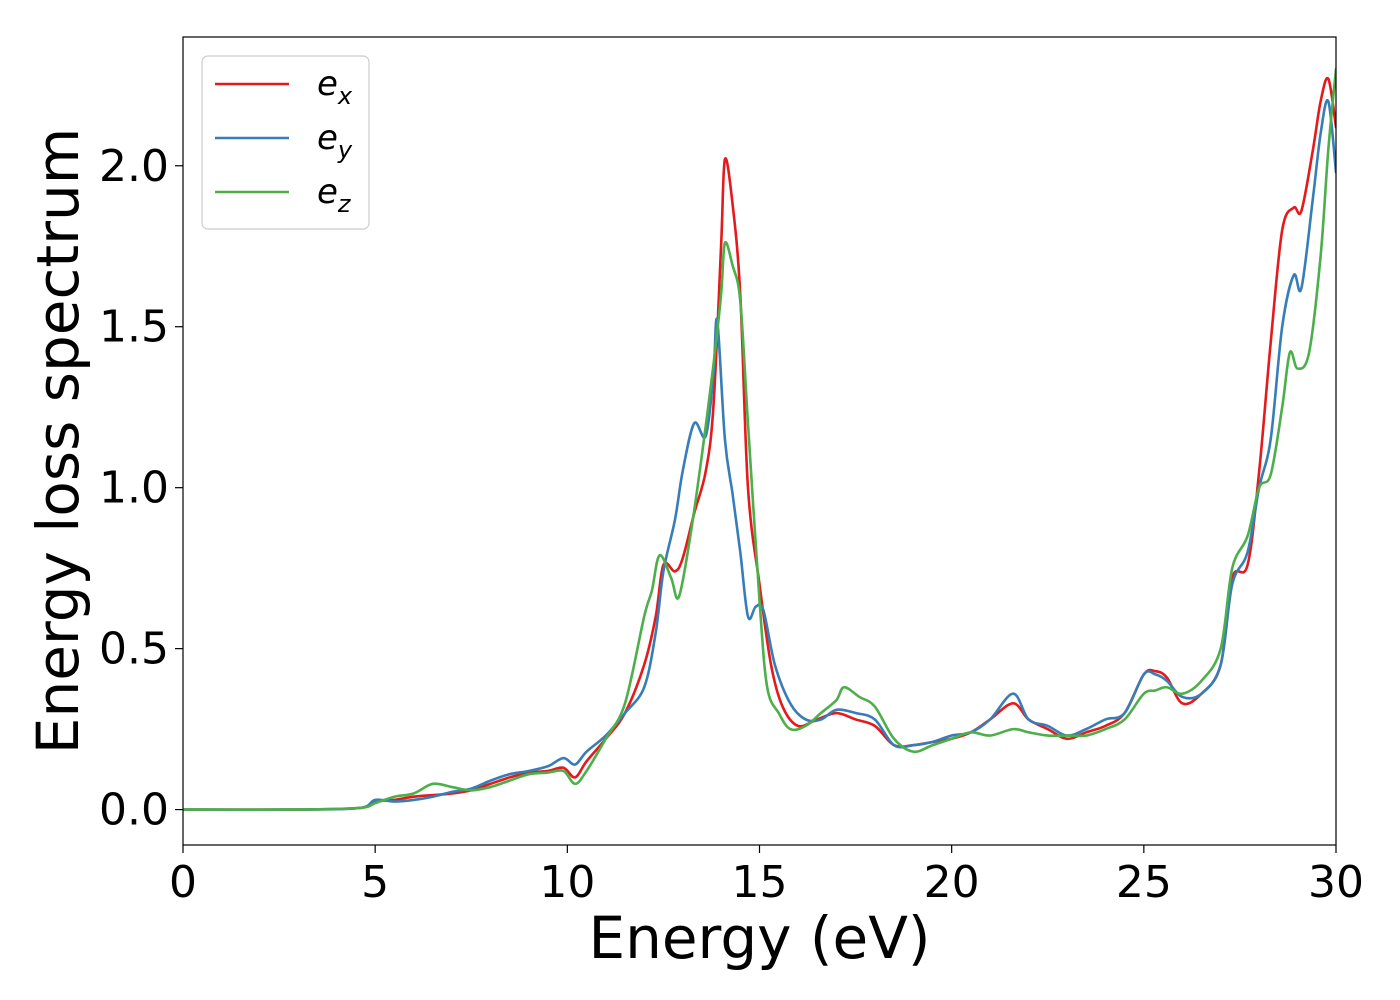 This screenshot has width=1400, height=1000. Describe the element at coordinates (345, 96) in the screenshot. I see `legend-label-sub: x` at that location.